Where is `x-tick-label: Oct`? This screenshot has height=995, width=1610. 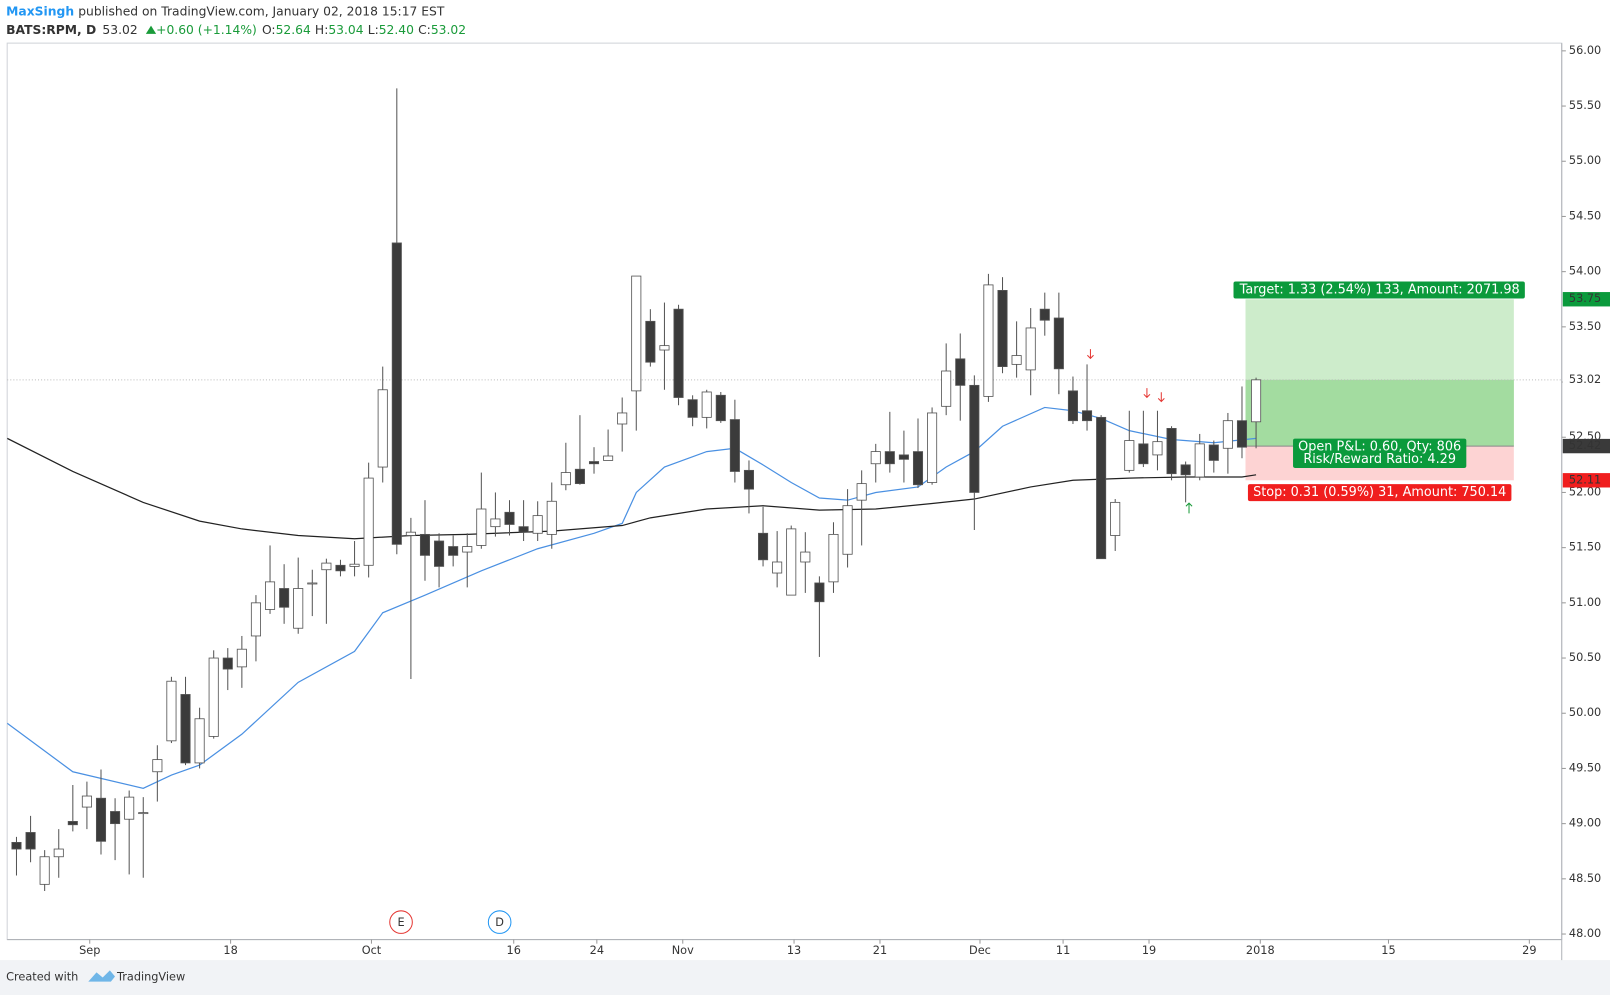 x-tick-label: Oct is located at coordinates (372, 950).